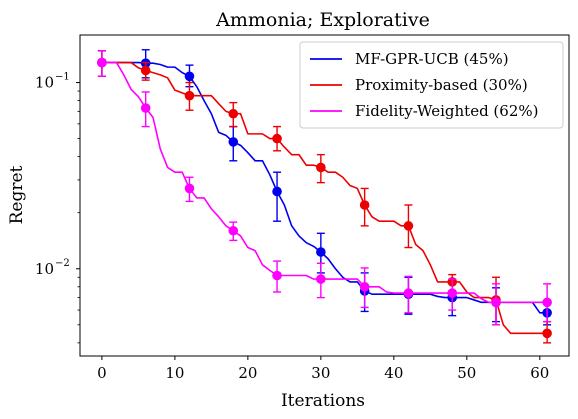 The width and height of the screenshot is (578, 419). Describe the element at coordinates (446, 111) in the screenshot. I see `legend-label: Fidelity-Weighted (62%)` at that location.